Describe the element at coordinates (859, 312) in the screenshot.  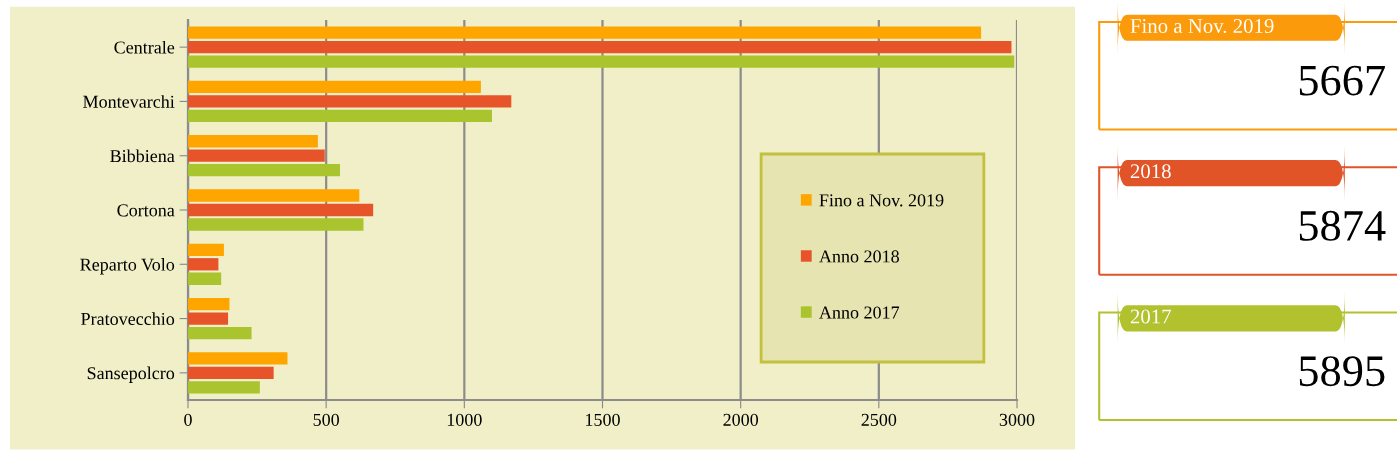
I see `legend-label: Anno 2017` at that location.